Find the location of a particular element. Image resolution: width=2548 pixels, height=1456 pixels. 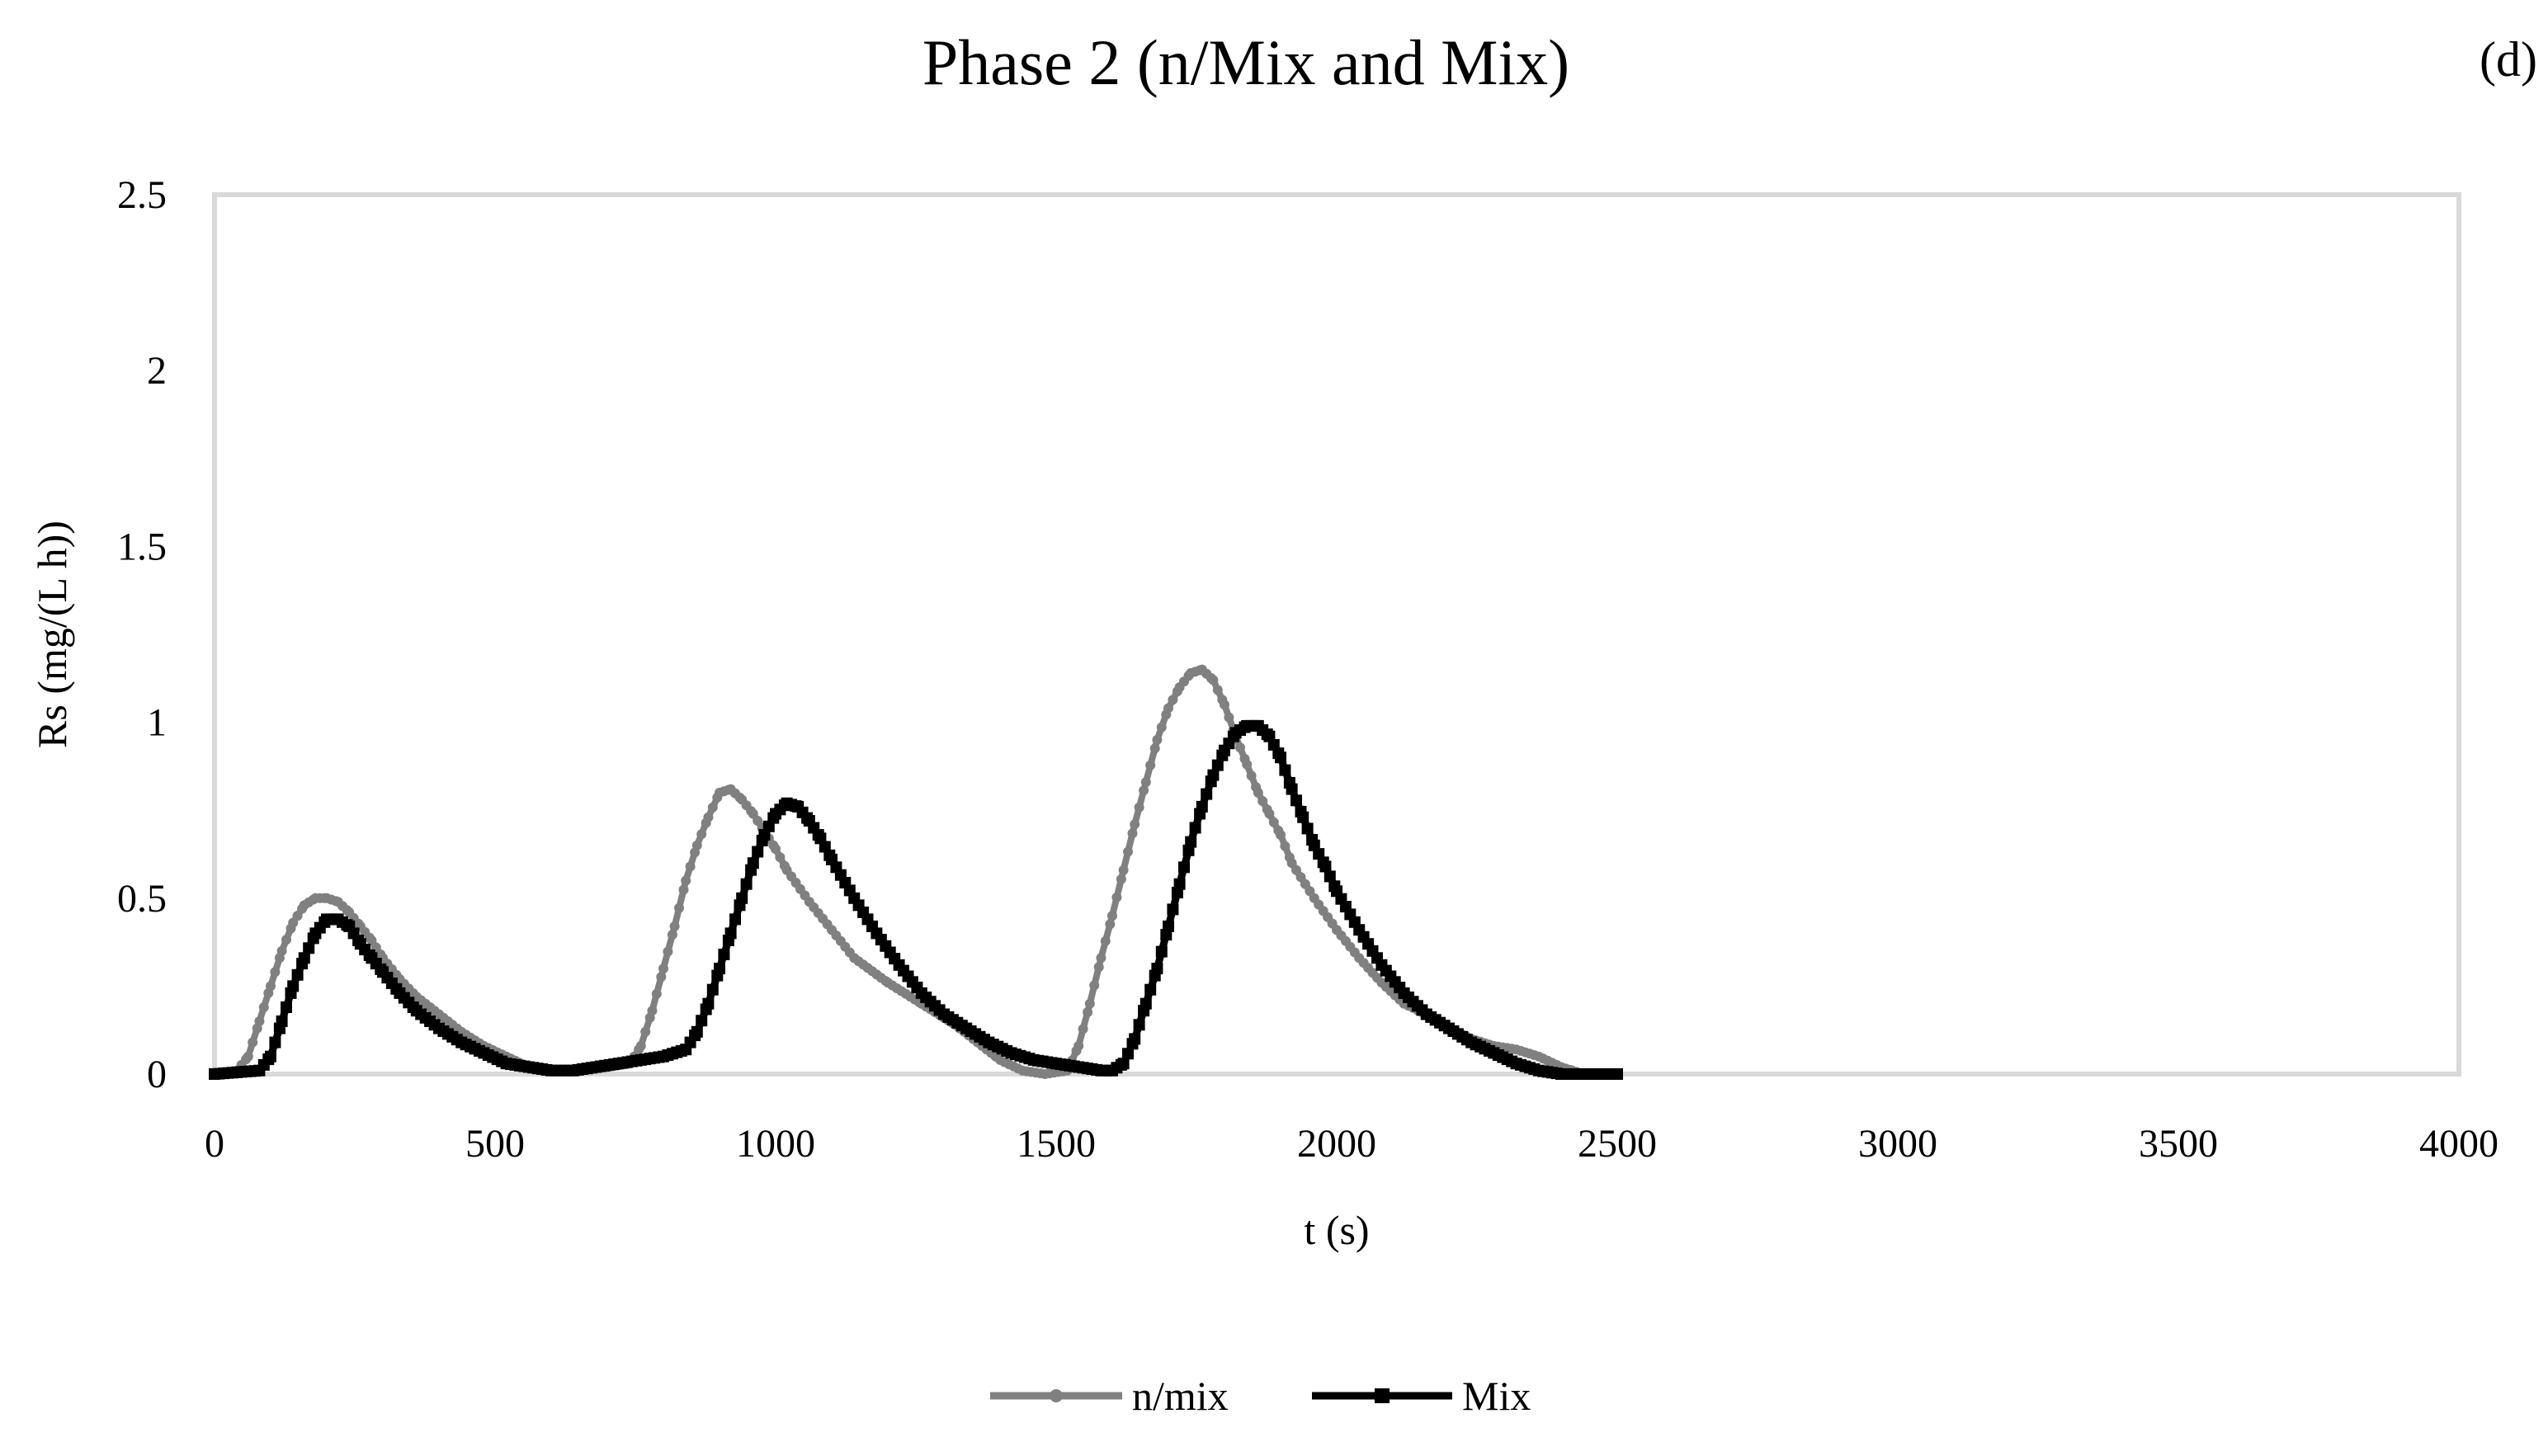

y-tick-label: 0 is located at coordinates (157, 1074).